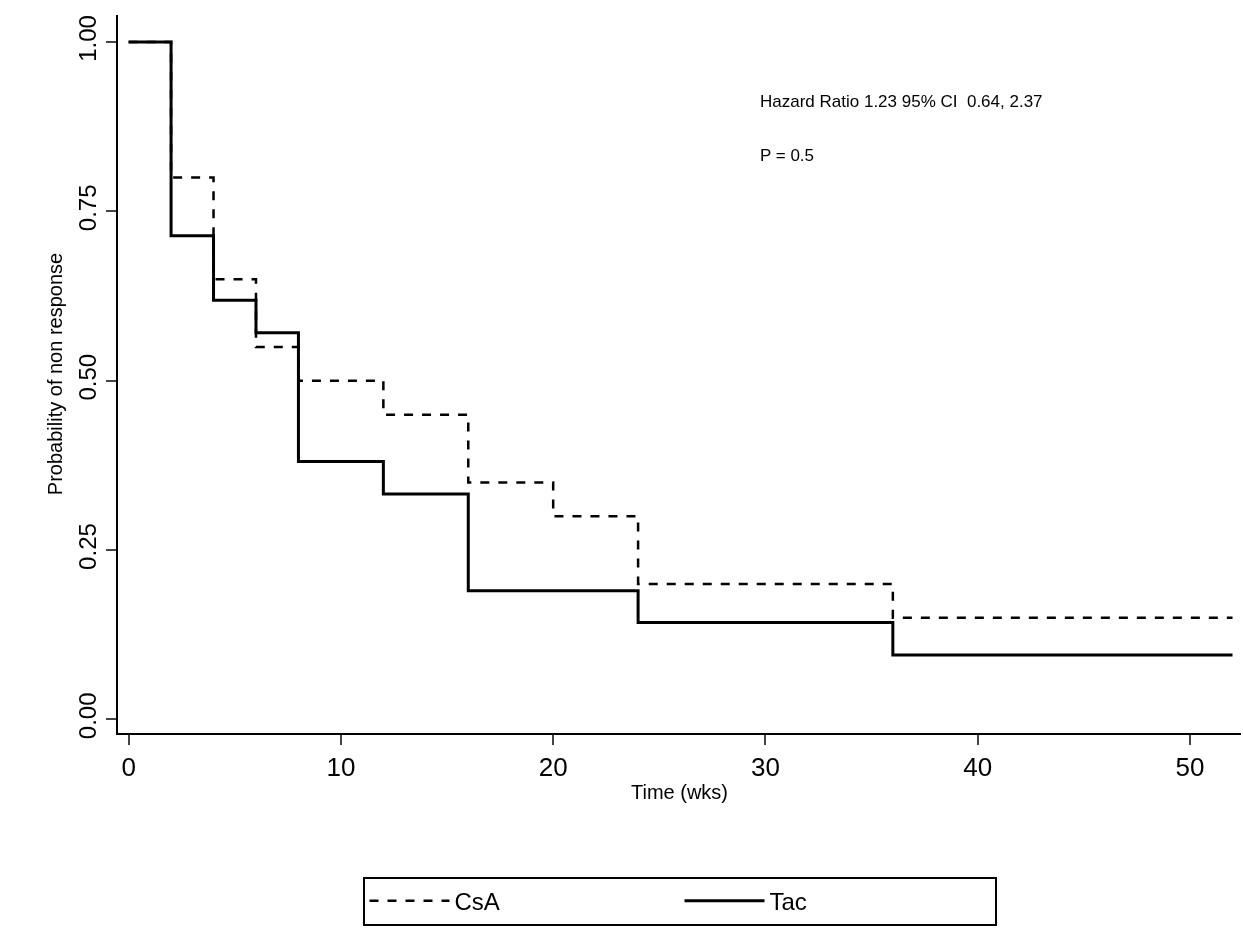 This screenshot has width=1243, height=931. What do you see at coordinates (88, 377) in the screenshot?
I see `y-tick-label: 0.50` at bounding box center [88, 377].